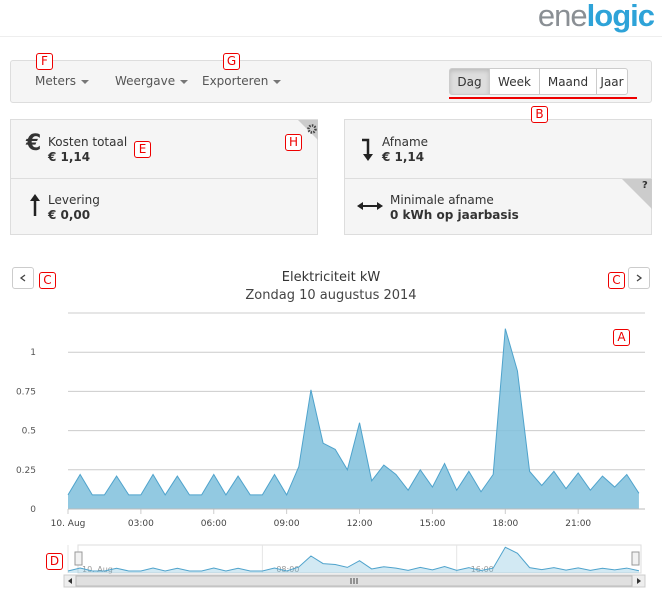  What do you see at coordinates (44, 61) in the screenshot?
I see `annotation: F` at bounding box center [44, 61].